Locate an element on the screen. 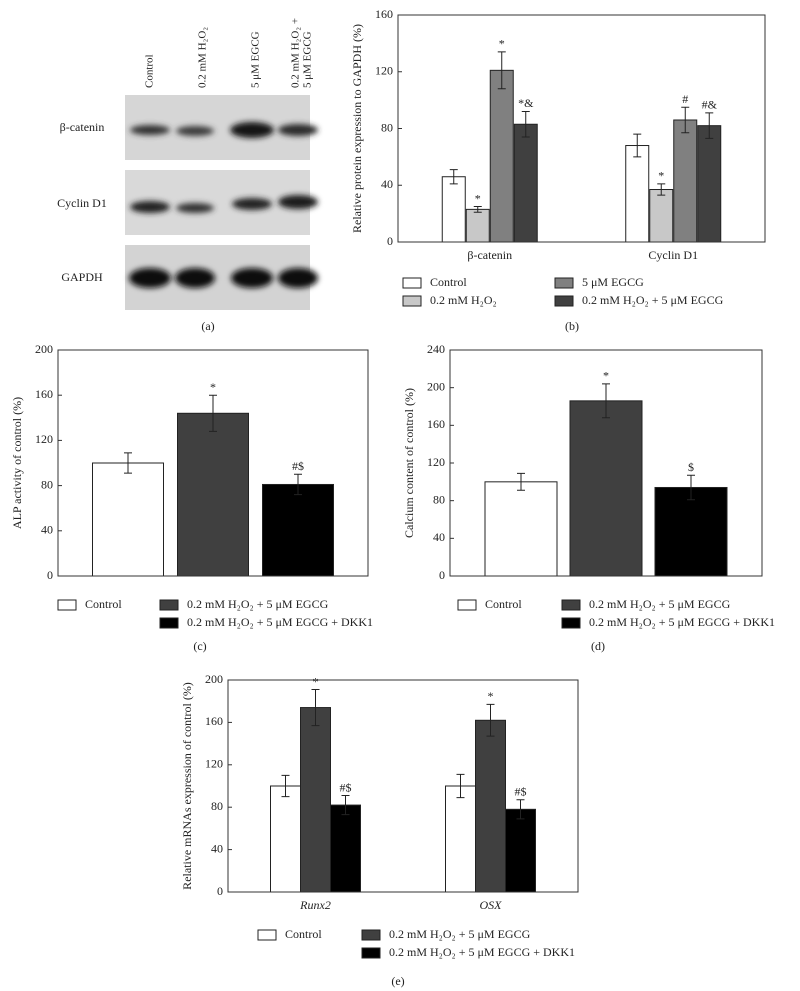 This screenshot has height=991, width=800. x-tick-label: OSX is located at coordinates (491, 905).